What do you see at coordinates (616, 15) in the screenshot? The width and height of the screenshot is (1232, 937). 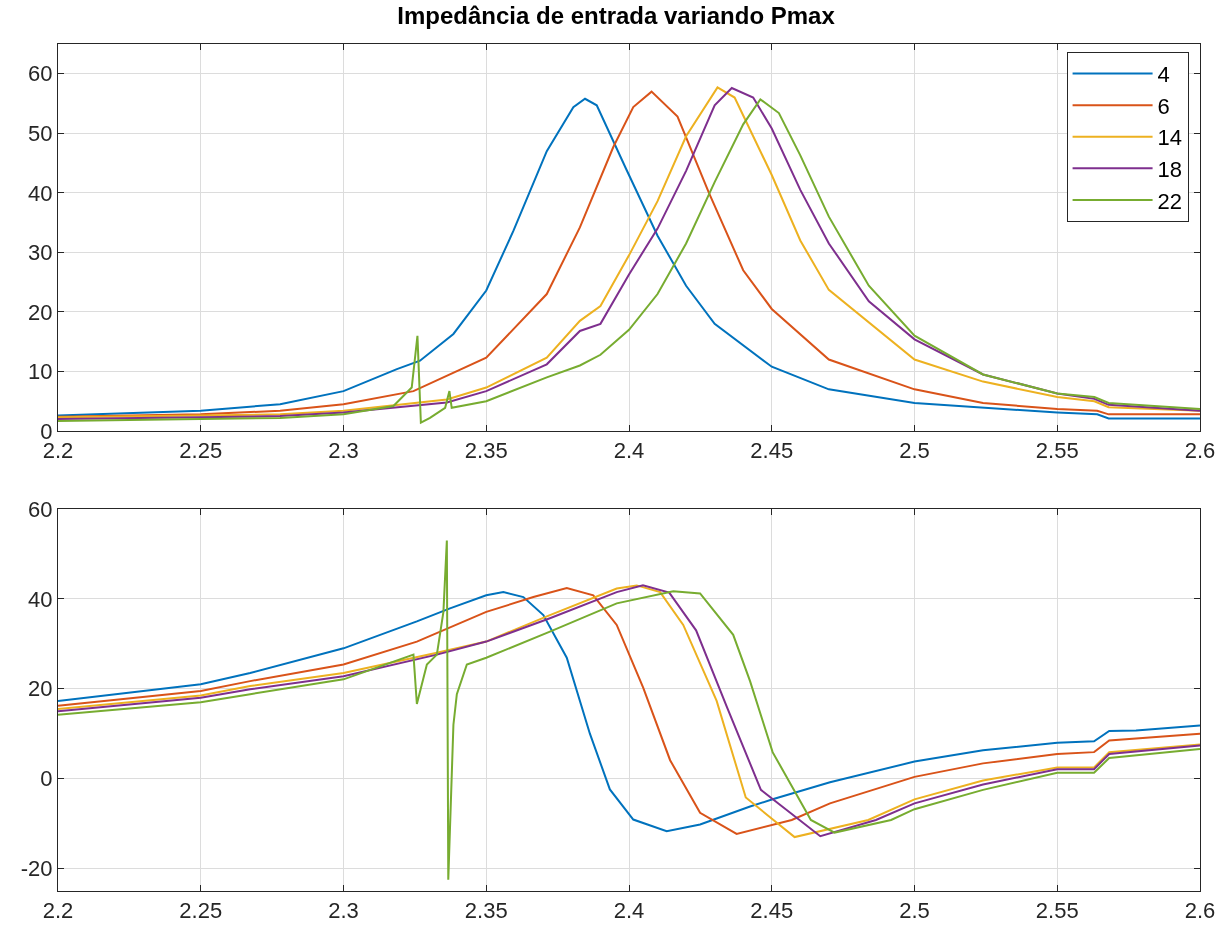 I see `chart-title: Impedância de entrada variando Pmax` at bounding box center [616, 15].